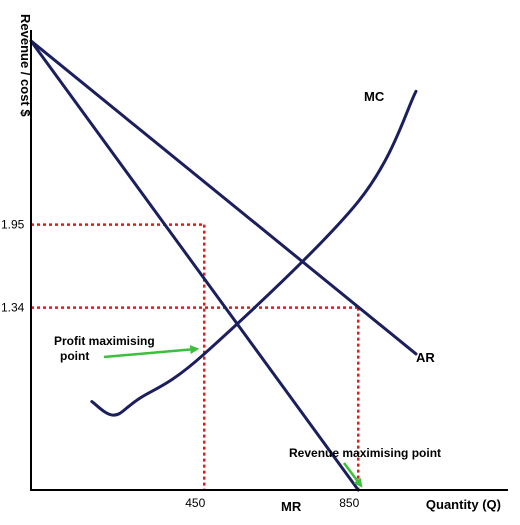 The width and height of the screenshot is (520, 525). What do you see at coordinates (425, 357) in the screenshot?
I see `series-ar-label: AR` at bounding box center [425, 357].